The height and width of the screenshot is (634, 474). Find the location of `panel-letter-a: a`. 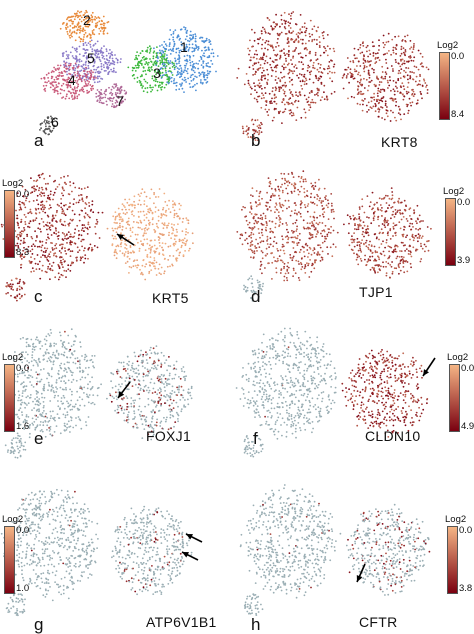

panel-letter-a: a is located at coordinates (39, 140).